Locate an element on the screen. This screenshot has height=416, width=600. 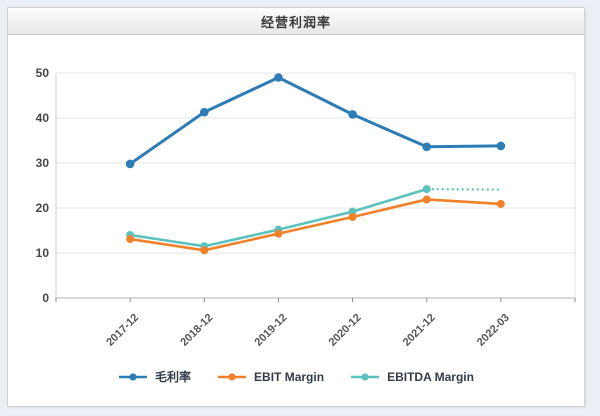
legend-label-ebit-margin: EBIT Margin is located at coordinates (289, 376).